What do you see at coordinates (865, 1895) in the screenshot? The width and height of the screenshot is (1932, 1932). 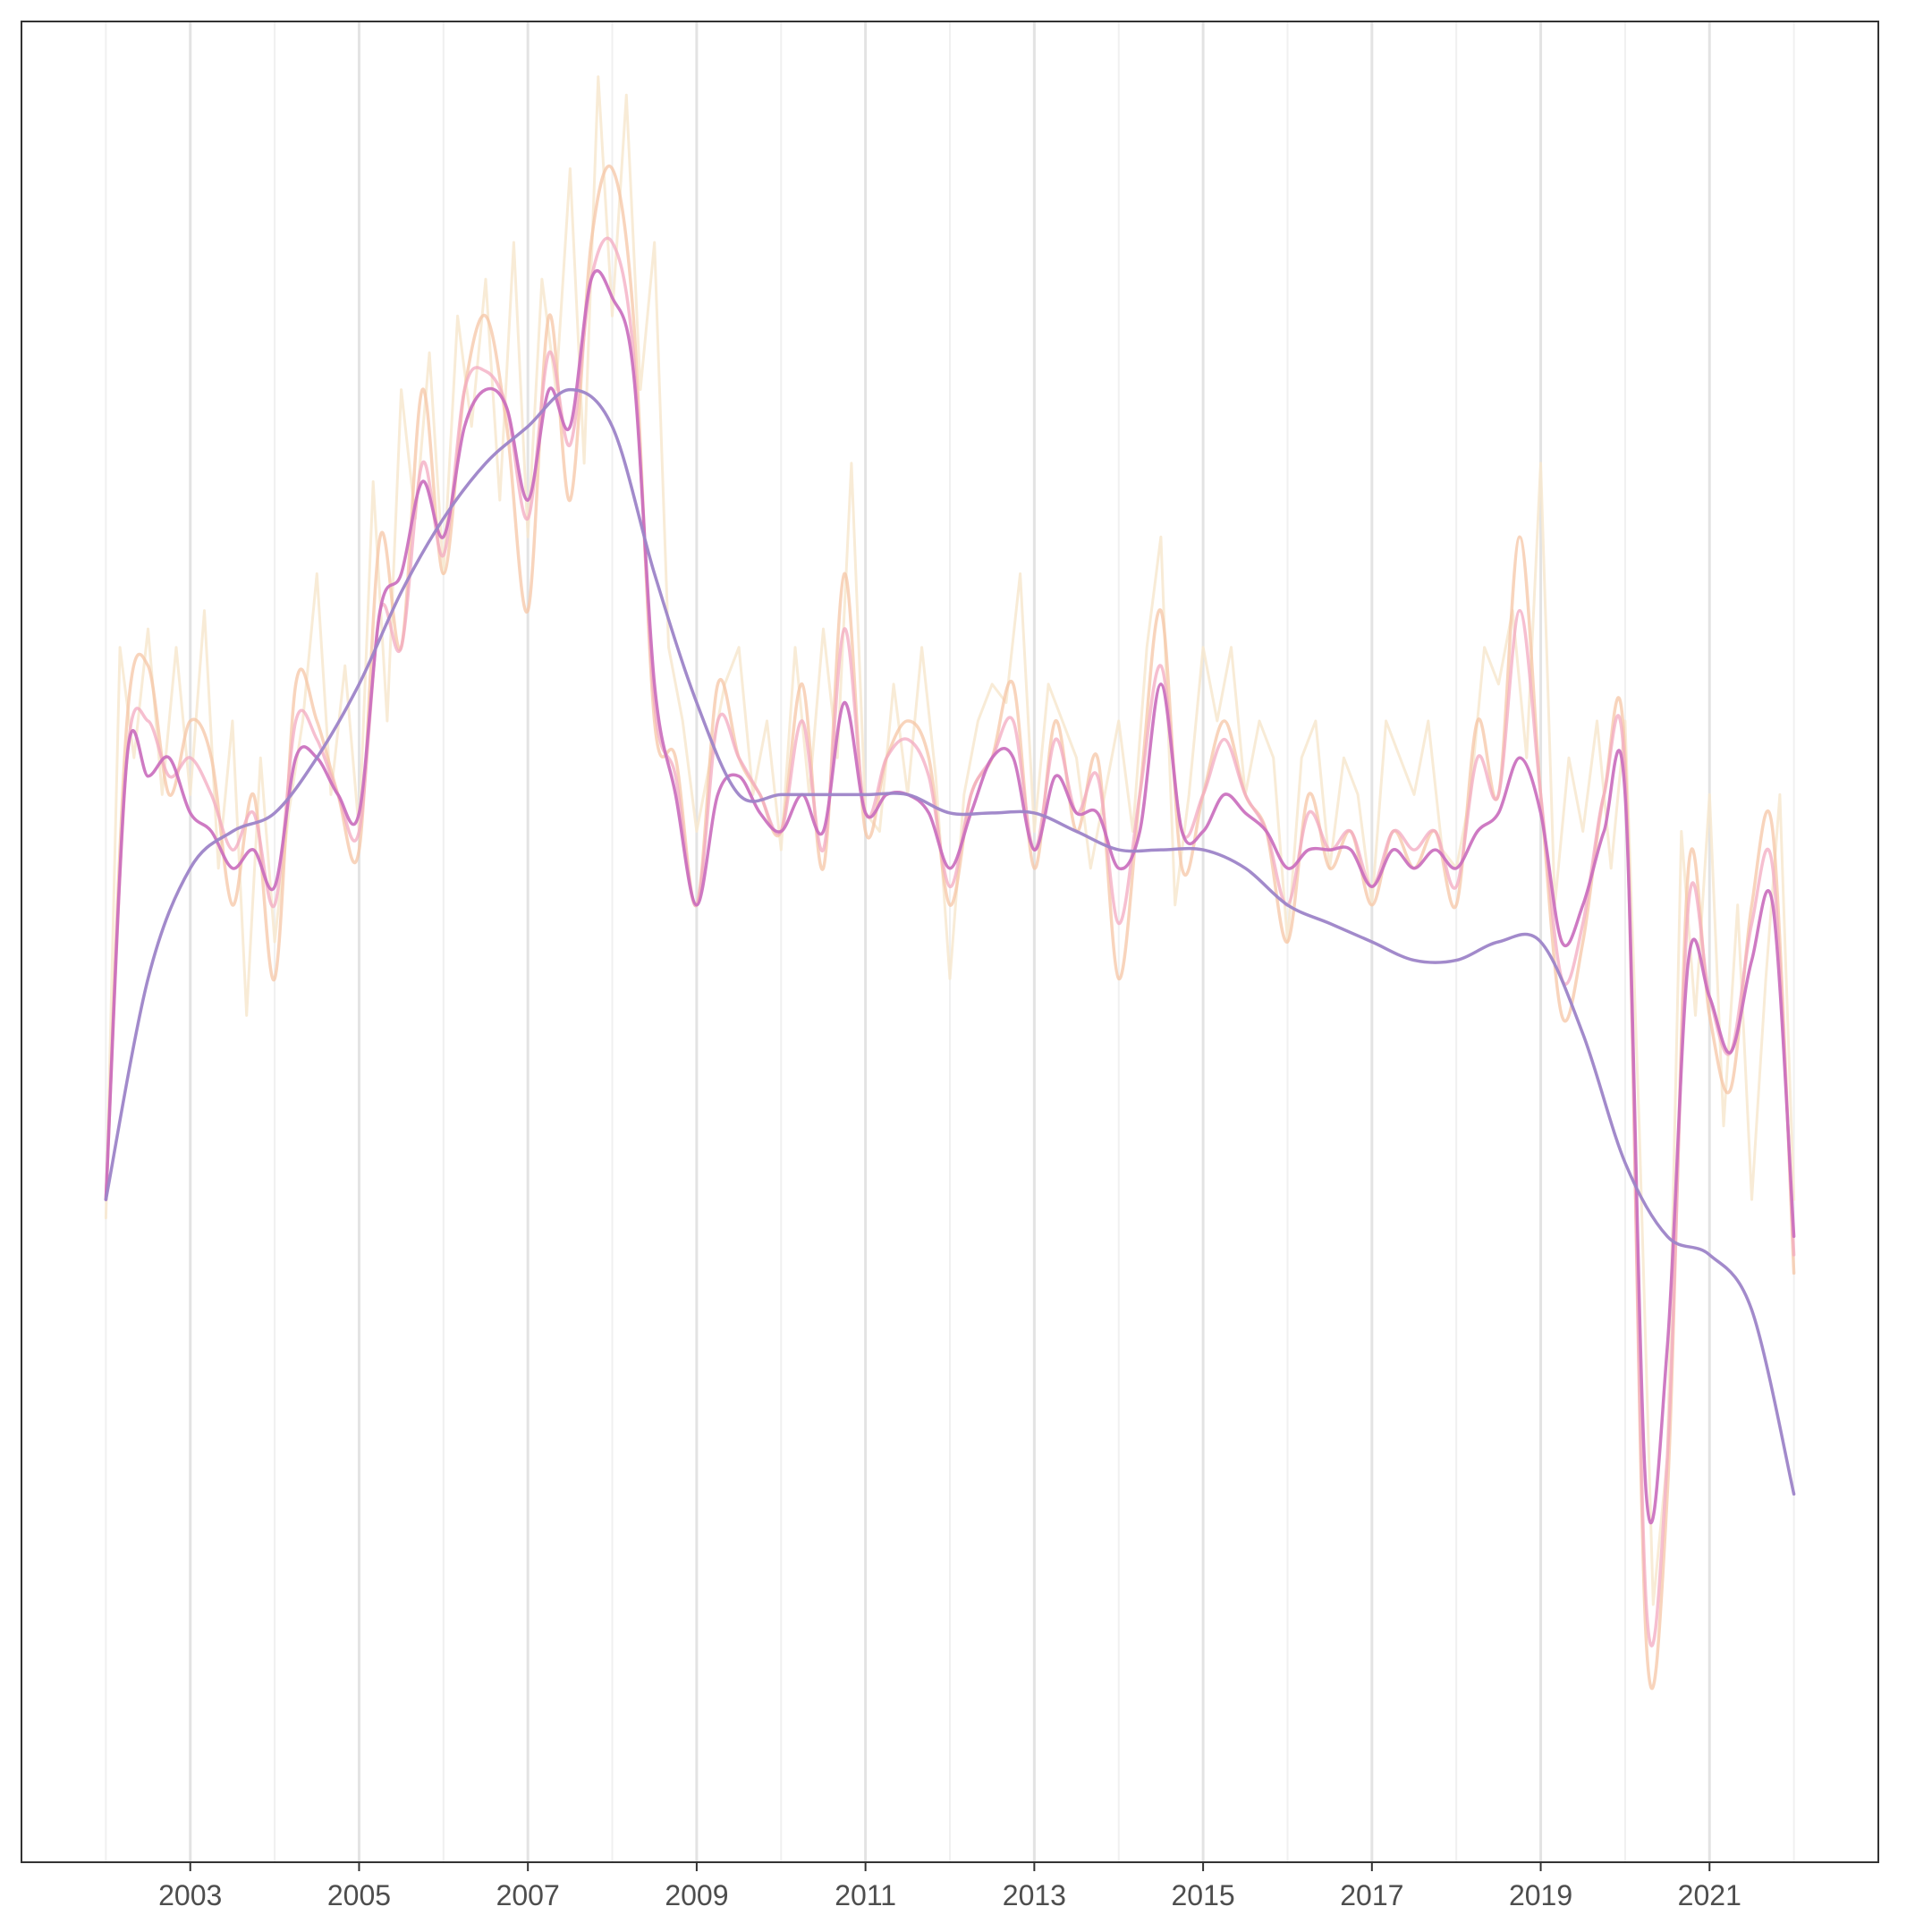 I see `x-tick-label: 2011` at bounding box center [865, 1895].